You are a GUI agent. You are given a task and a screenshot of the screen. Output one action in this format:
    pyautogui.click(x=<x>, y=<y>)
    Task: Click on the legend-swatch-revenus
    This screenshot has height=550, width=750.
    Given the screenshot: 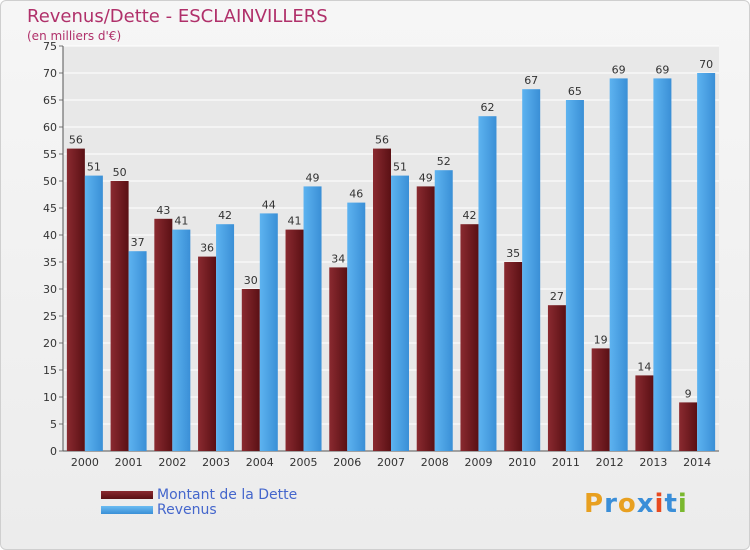 What is the action you would take?
    pyautogui.click(x=127, y=509)
    